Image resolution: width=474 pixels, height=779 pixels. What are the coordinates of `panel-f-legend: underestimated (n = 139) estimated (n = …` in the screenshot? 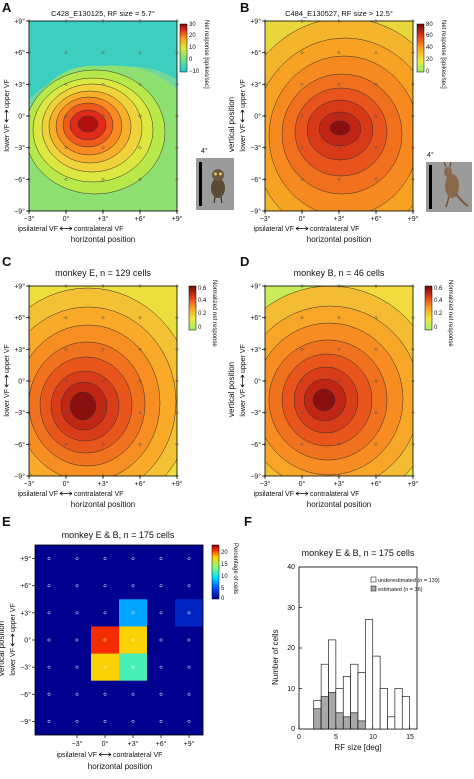 It's located at (405, 584).